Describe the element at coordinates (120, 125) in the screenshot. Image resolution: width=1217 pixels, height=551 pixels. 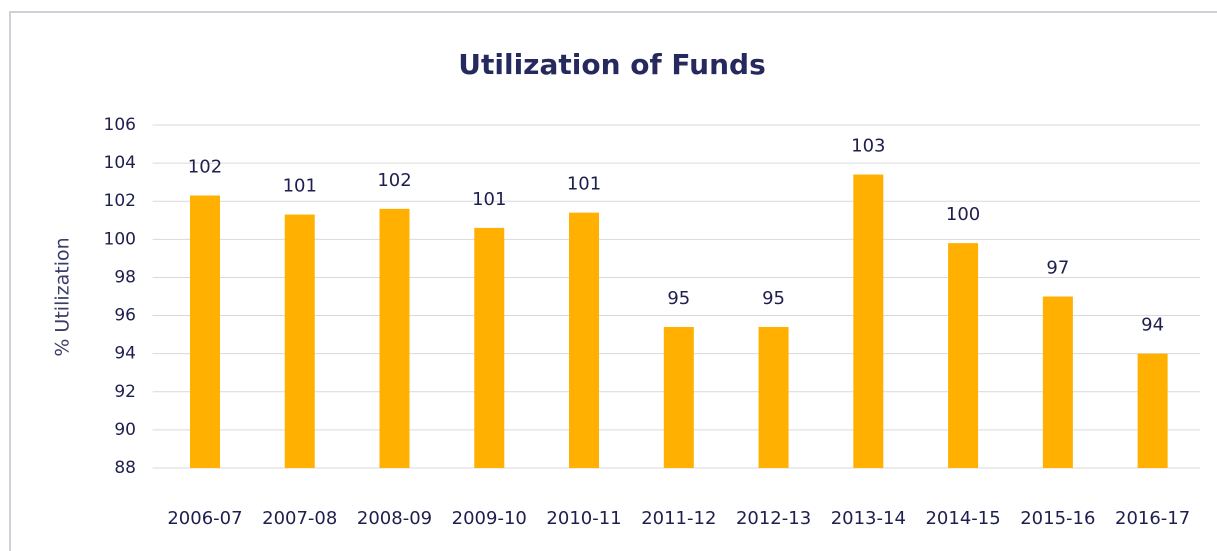
I see `y-tick-label: 106` at that location.